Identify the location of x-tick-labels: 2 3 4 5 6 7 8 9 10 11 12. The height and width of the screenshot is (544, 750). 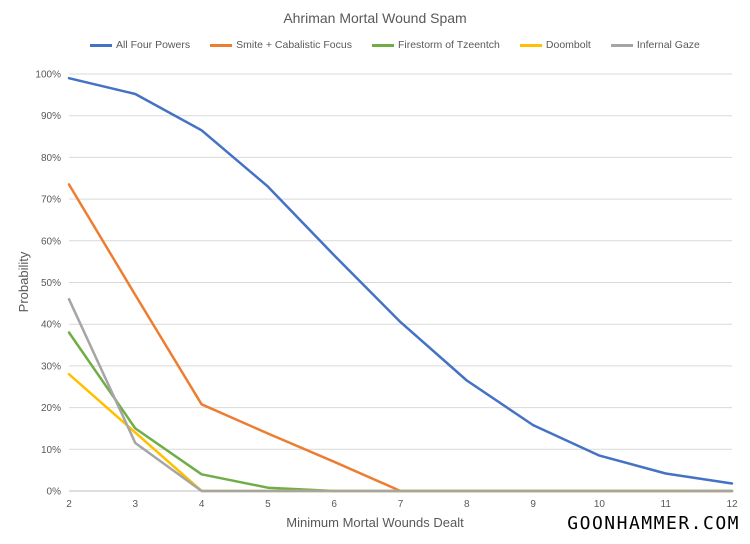
(402, 504).